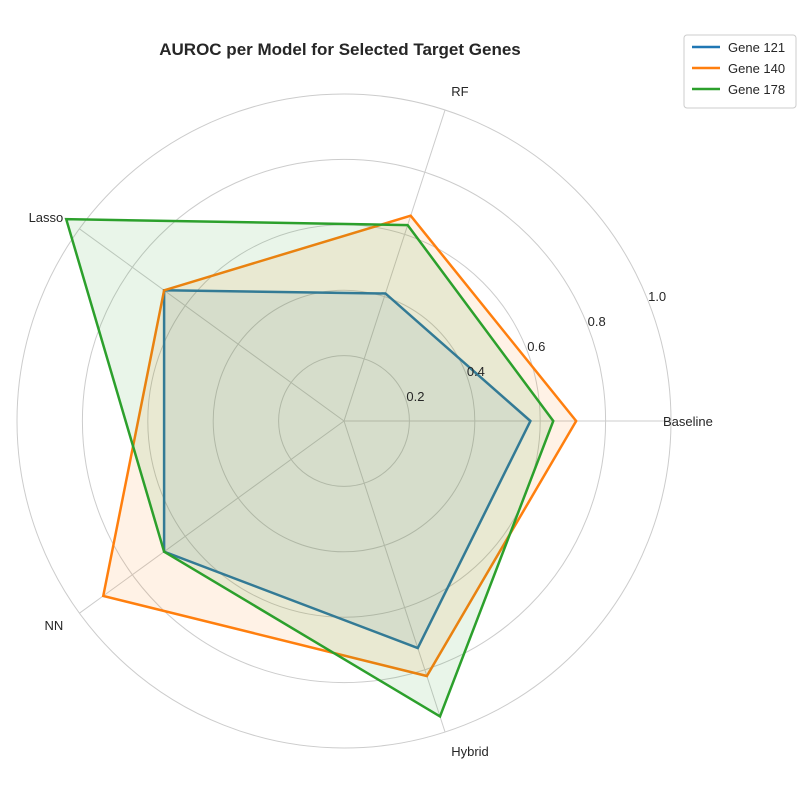  Describe the element at coordinates (657, 296) in the screenshot. I see `r-tick-label: 1.0` at that location.